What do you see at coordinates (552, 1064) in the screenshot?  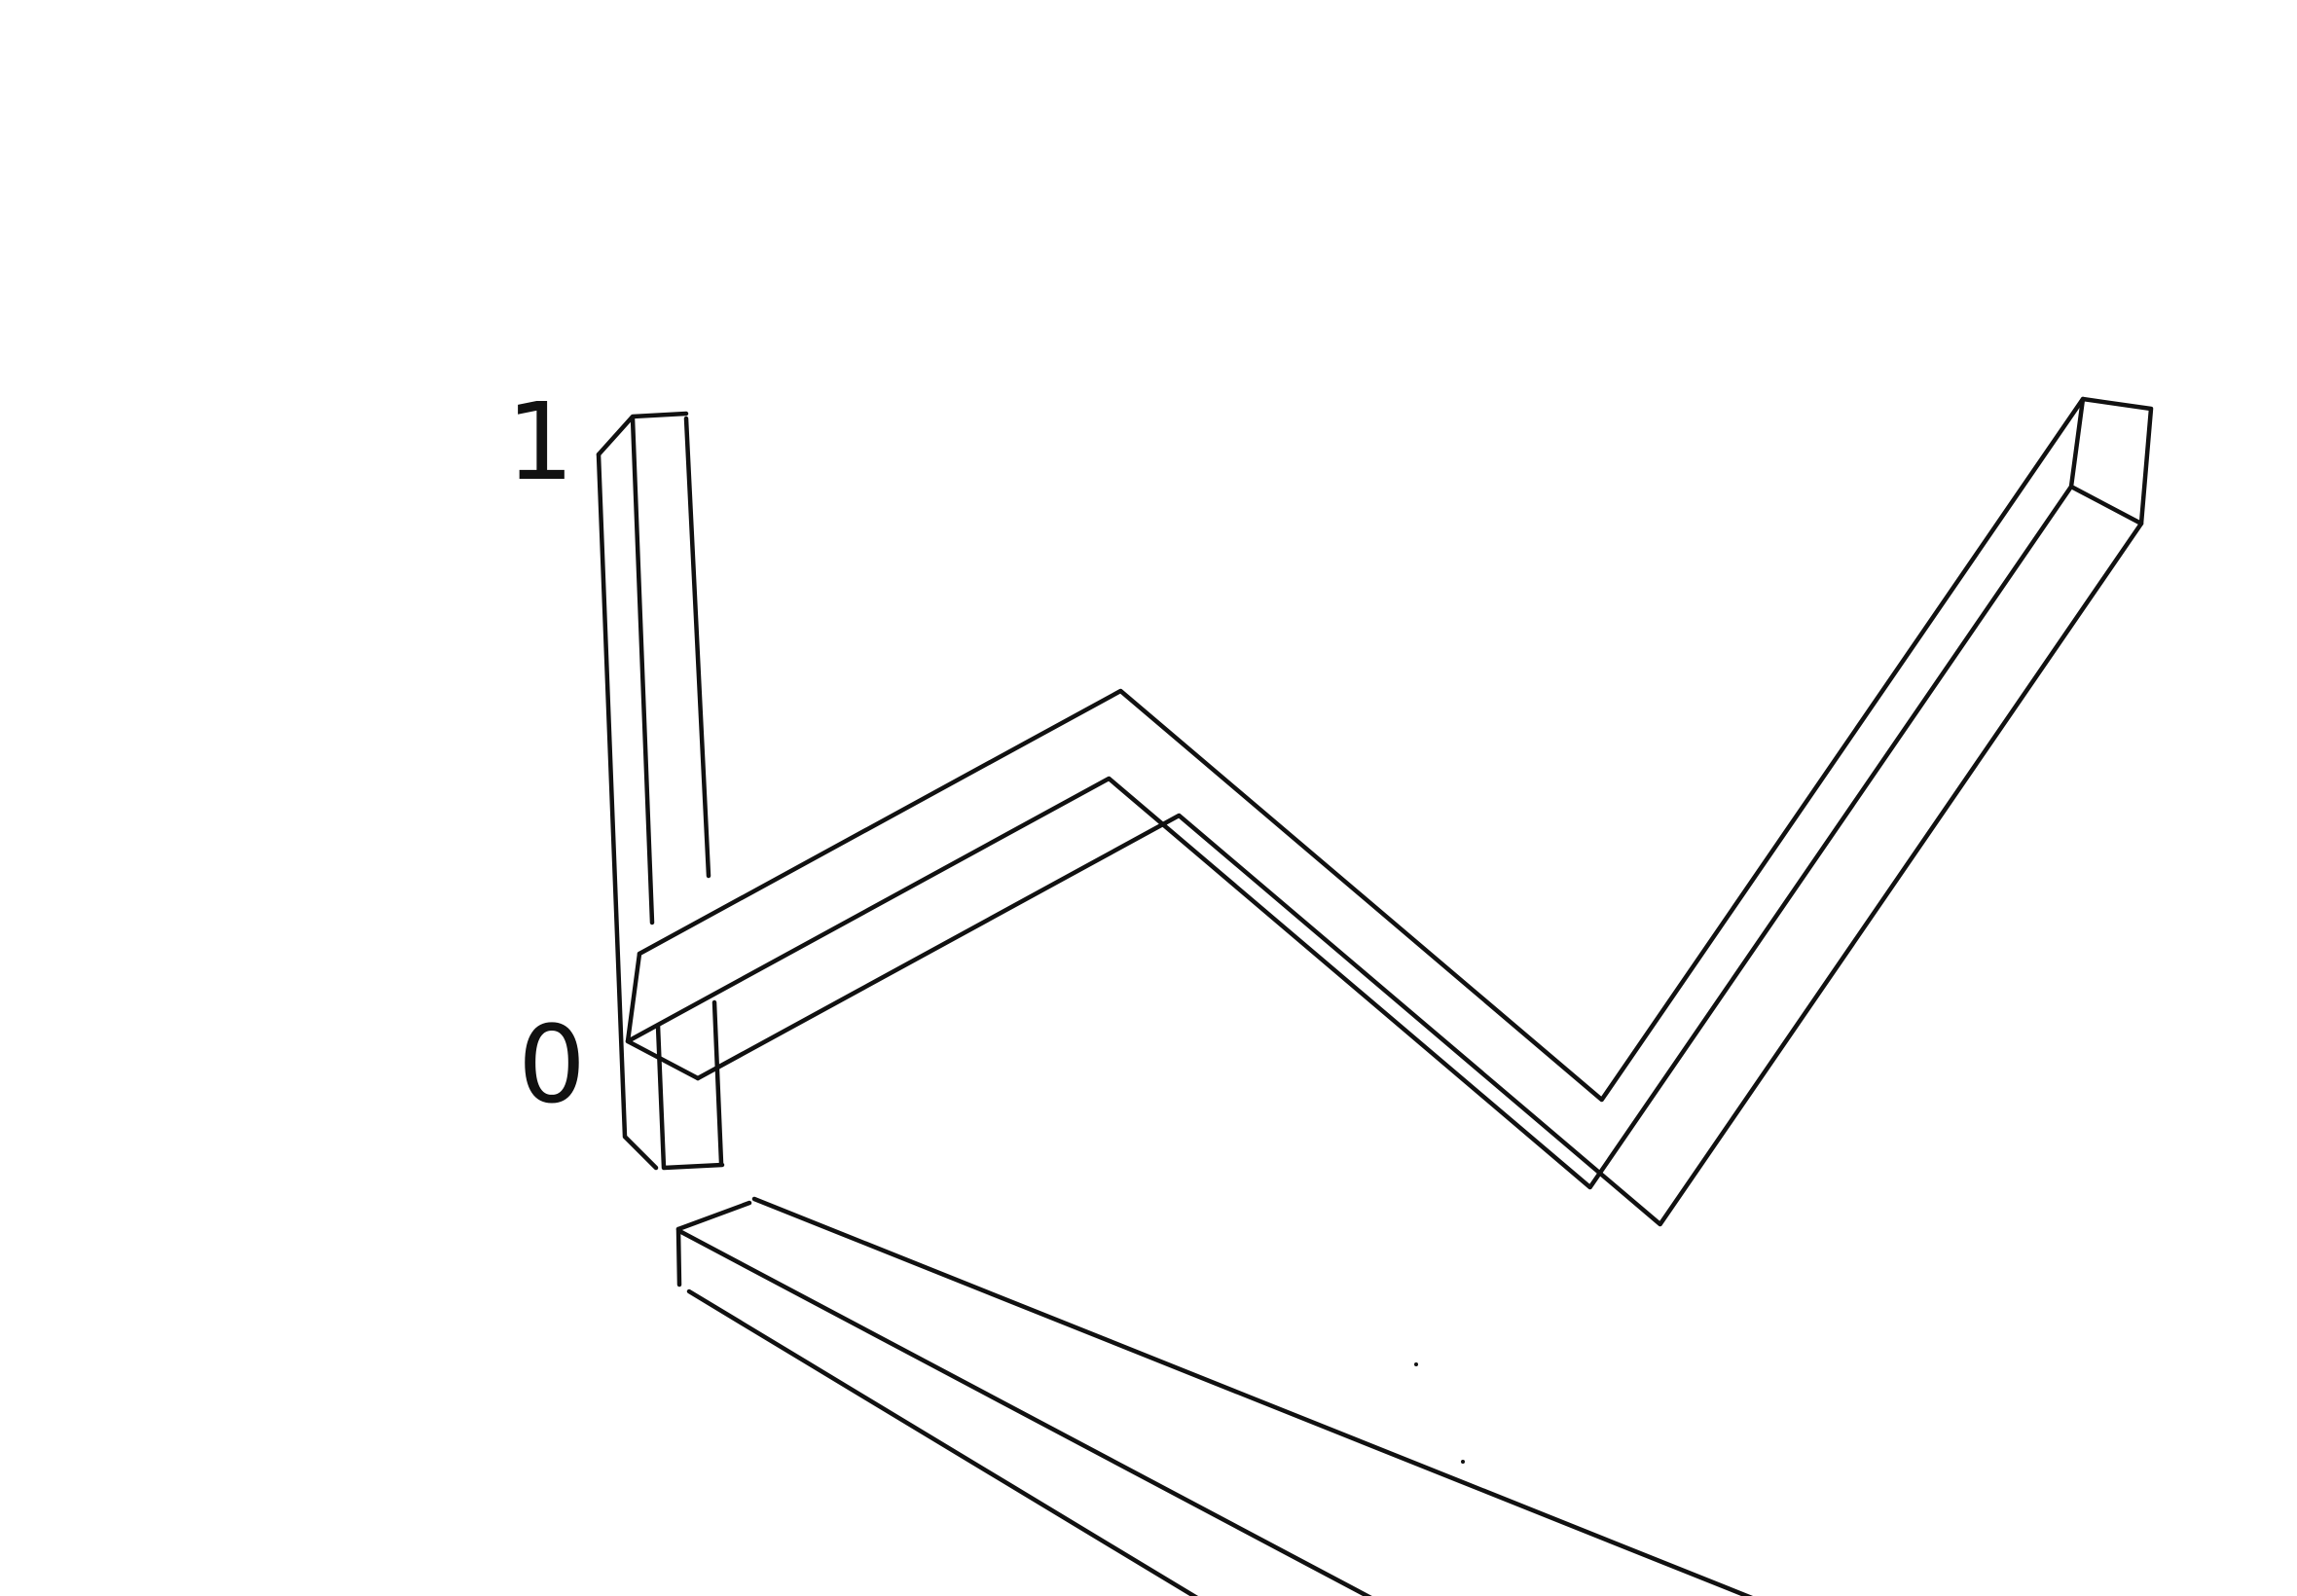 I see `y-tick-label-0: 0` at bounding box center [552, 1064].